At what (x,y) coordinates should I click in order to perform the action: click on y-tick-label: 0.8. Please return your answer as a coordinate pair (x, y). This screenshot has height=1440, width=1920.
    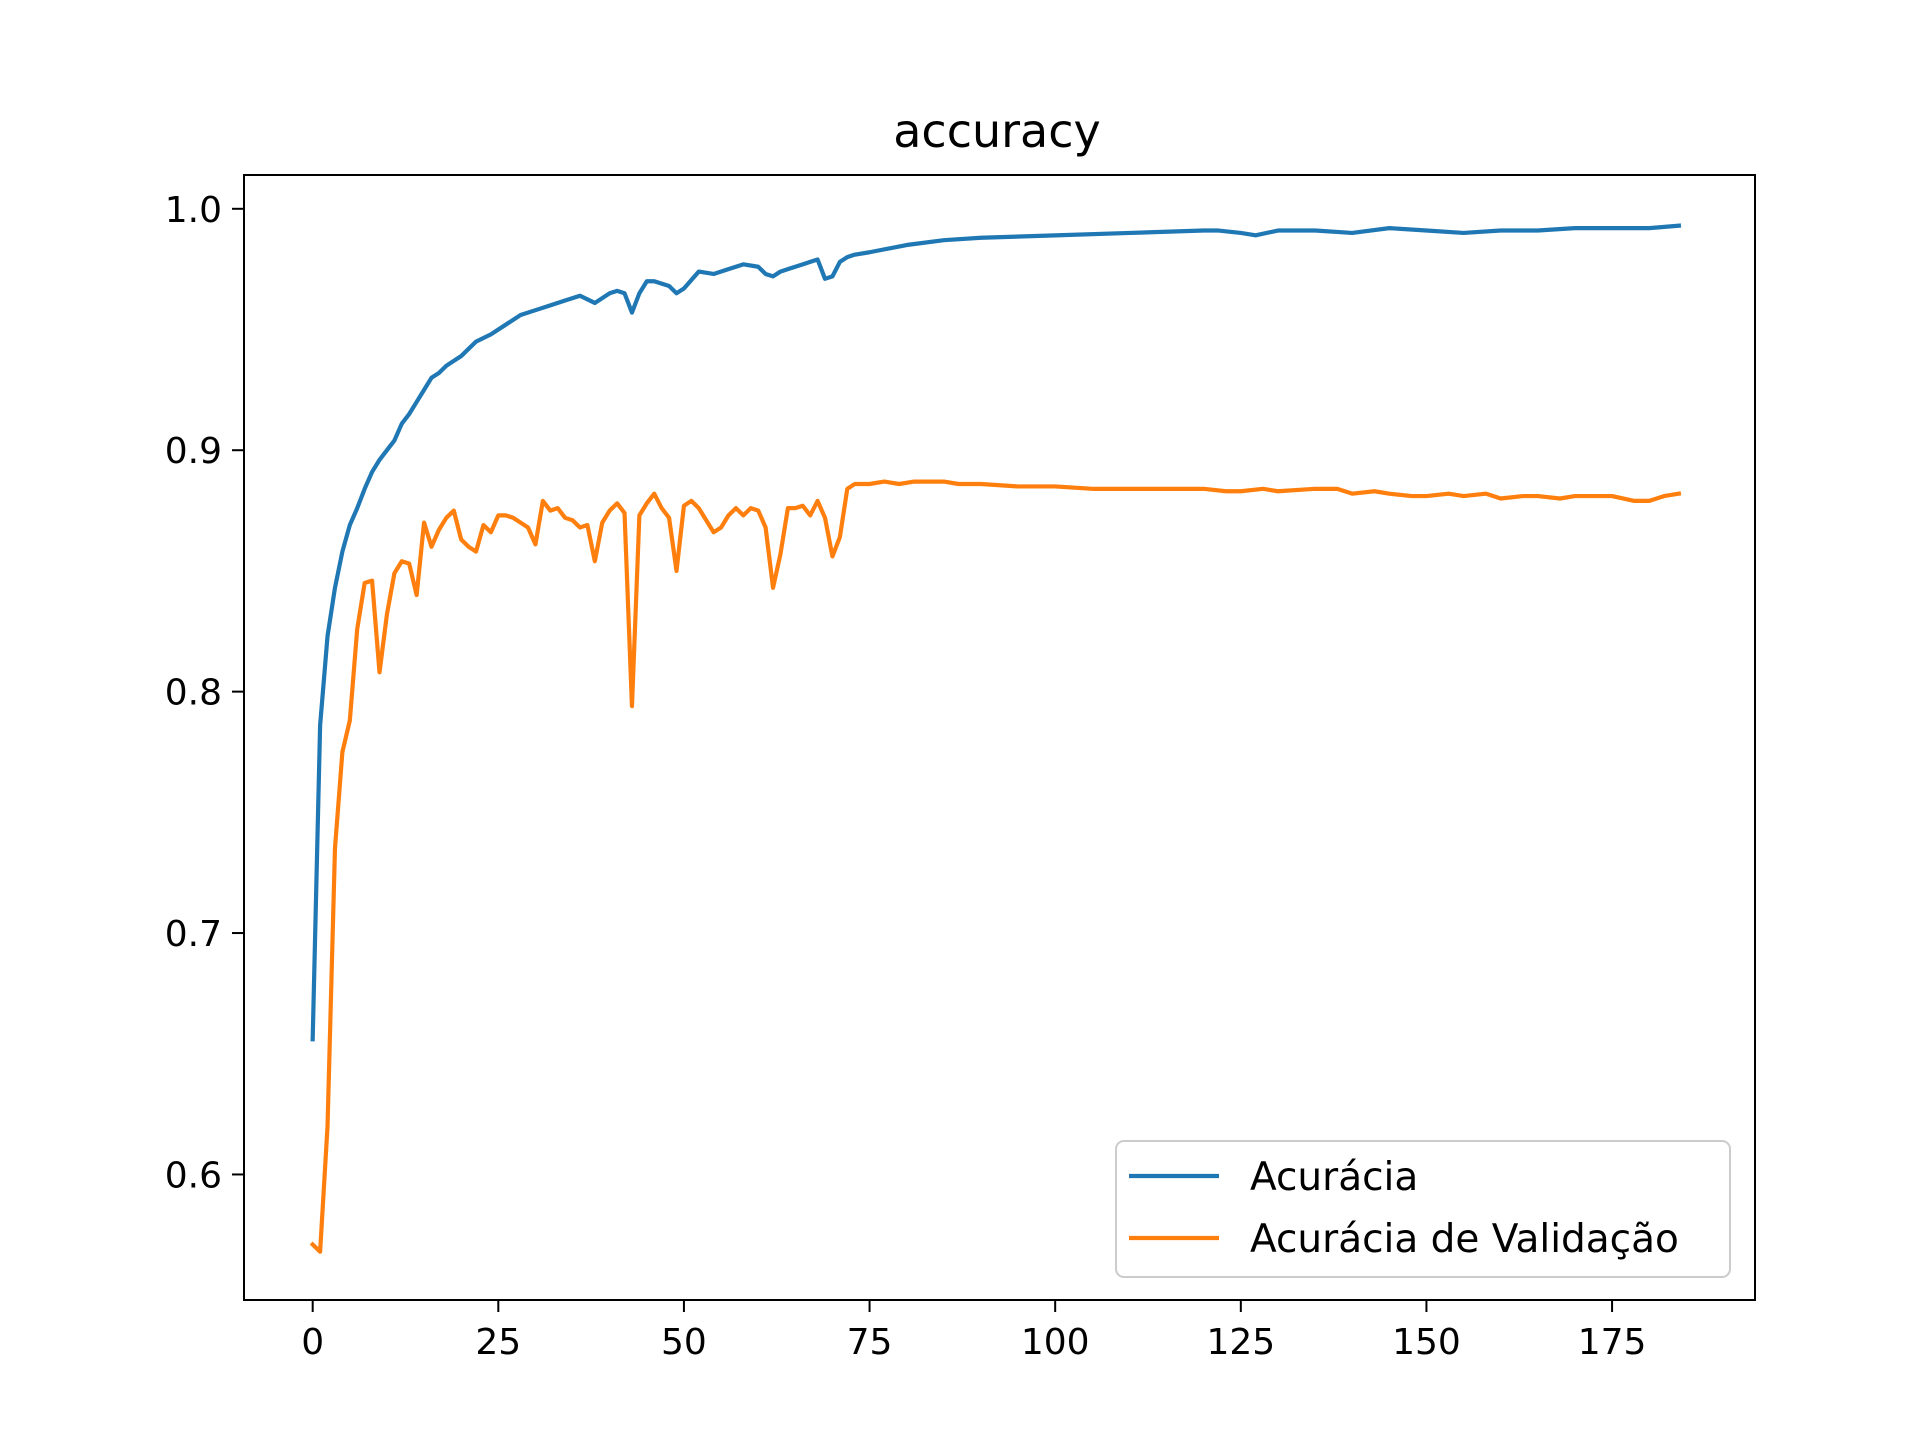
    Looking at the image, I should click on (193, 693).